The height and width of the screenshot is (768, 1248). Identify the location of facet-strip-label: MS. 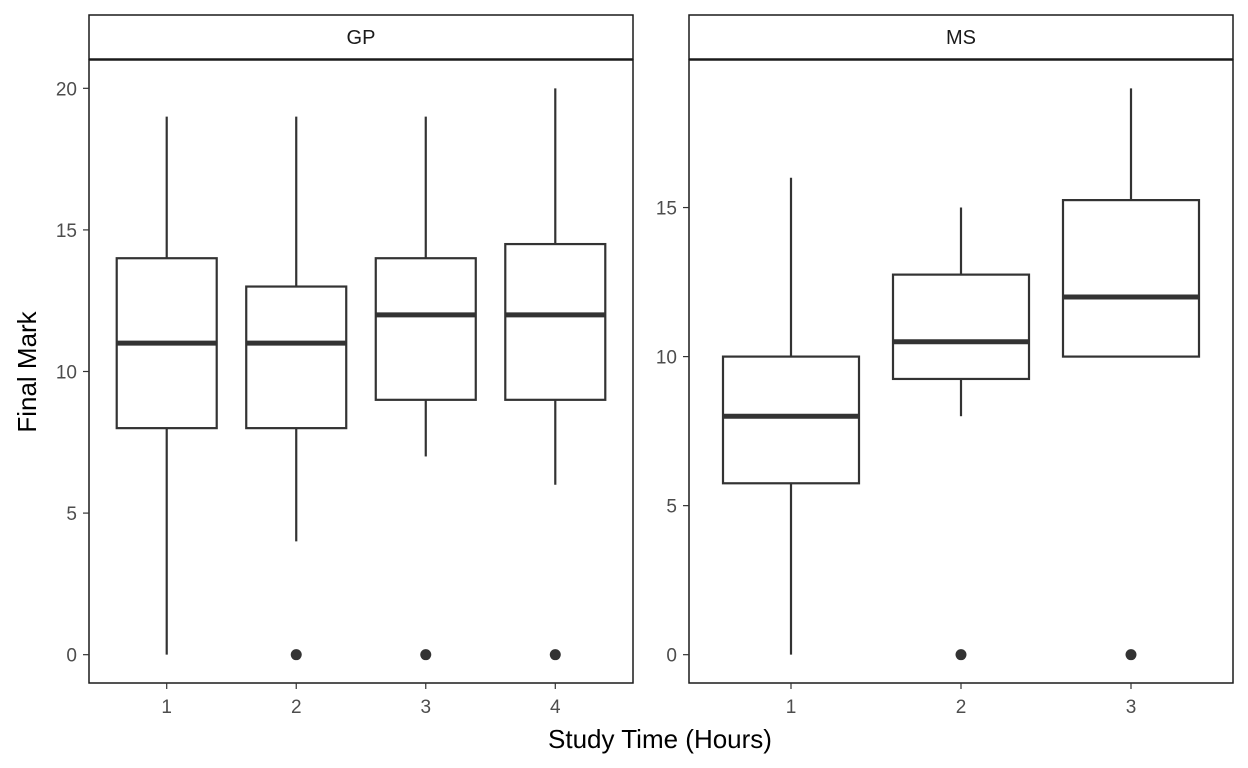
(961, 38).